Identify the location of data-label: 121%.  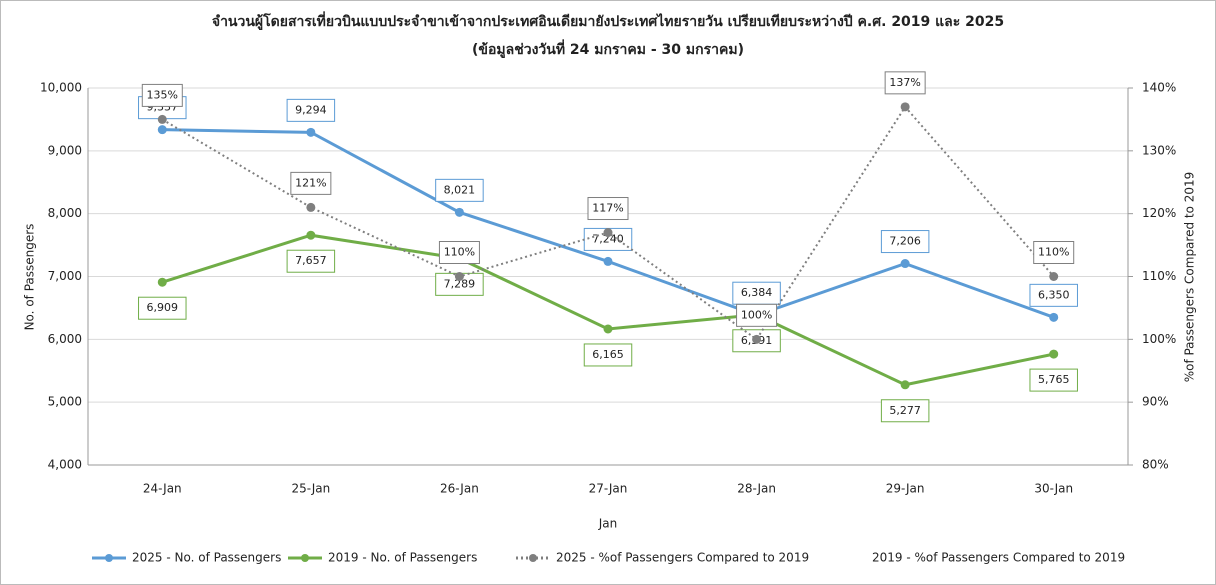
(310, 182).